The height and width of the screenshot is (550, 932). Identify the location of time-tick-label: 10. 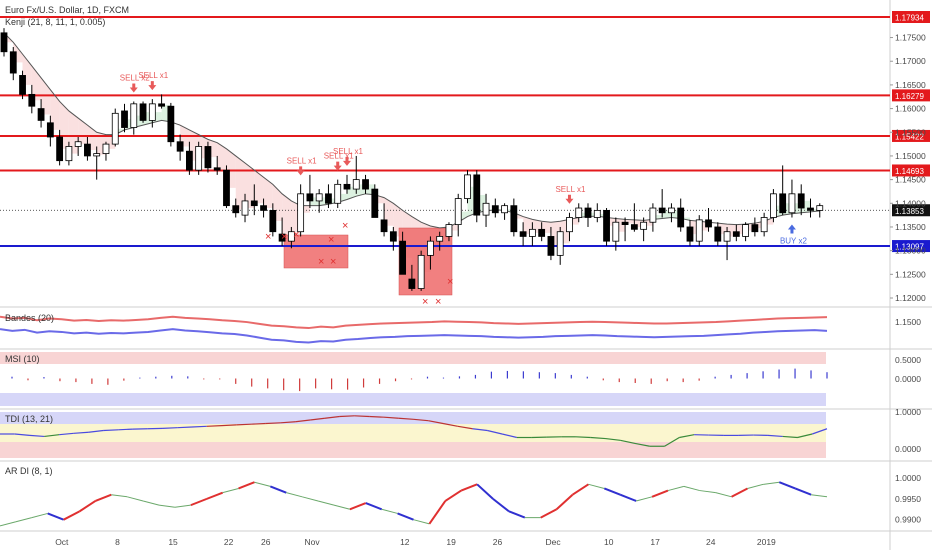
(609, 542).